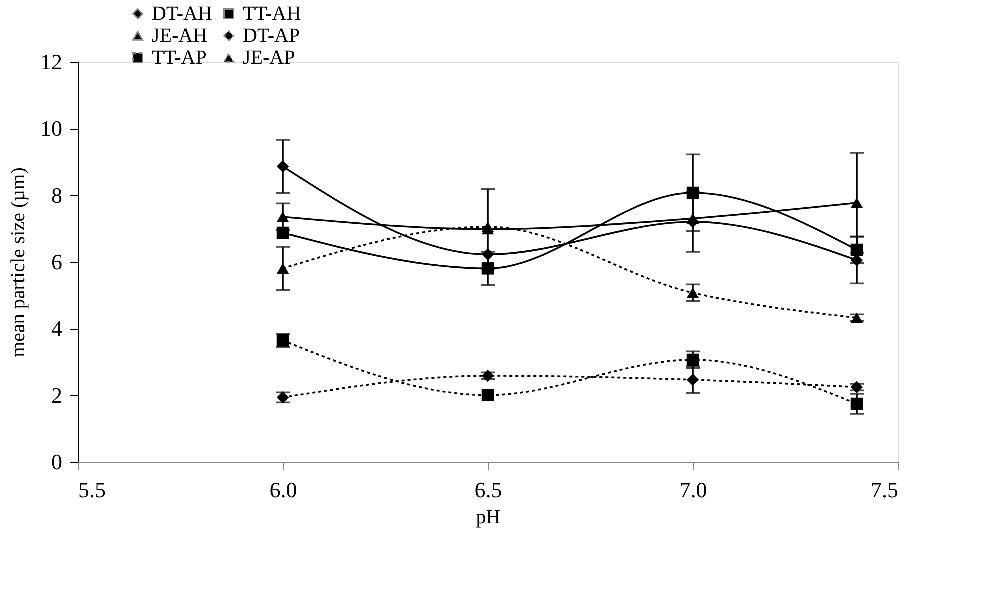 This screenshot has width=992, height=590. What do you see at coordinates (19, 263) in the screenshot?
I see `y-axis-title: mean particle size (µm)` at bounding box center [19, 263].